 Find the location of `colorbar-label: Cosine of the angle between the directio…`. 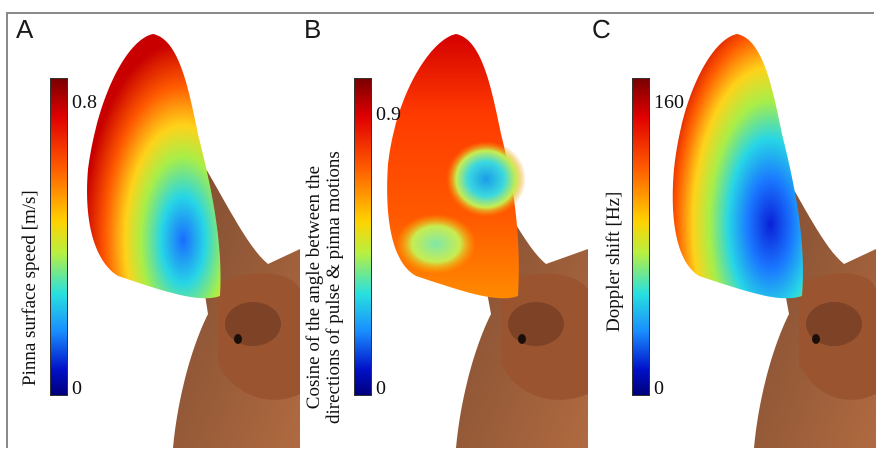

colorbar-label: Cosine of the angle between the directio… is located at coordinates (323, 287).